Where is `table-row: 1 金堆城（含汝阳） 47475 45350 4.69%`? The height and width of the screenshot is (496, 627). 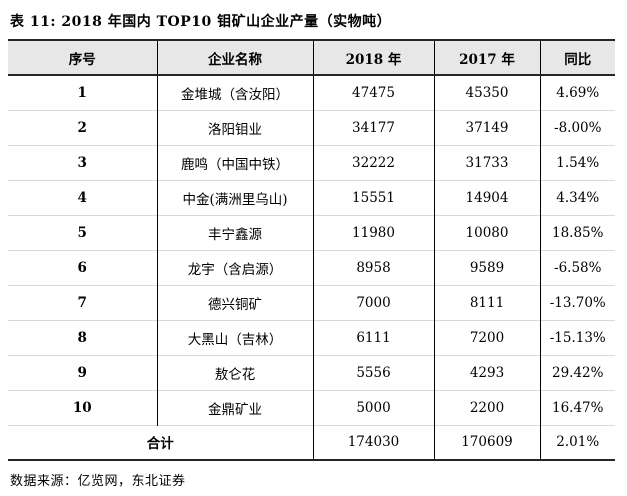 table-row: 1 金堆城（含汝阳） 47475 45350 4.69% is located at coordinates (311, 92).